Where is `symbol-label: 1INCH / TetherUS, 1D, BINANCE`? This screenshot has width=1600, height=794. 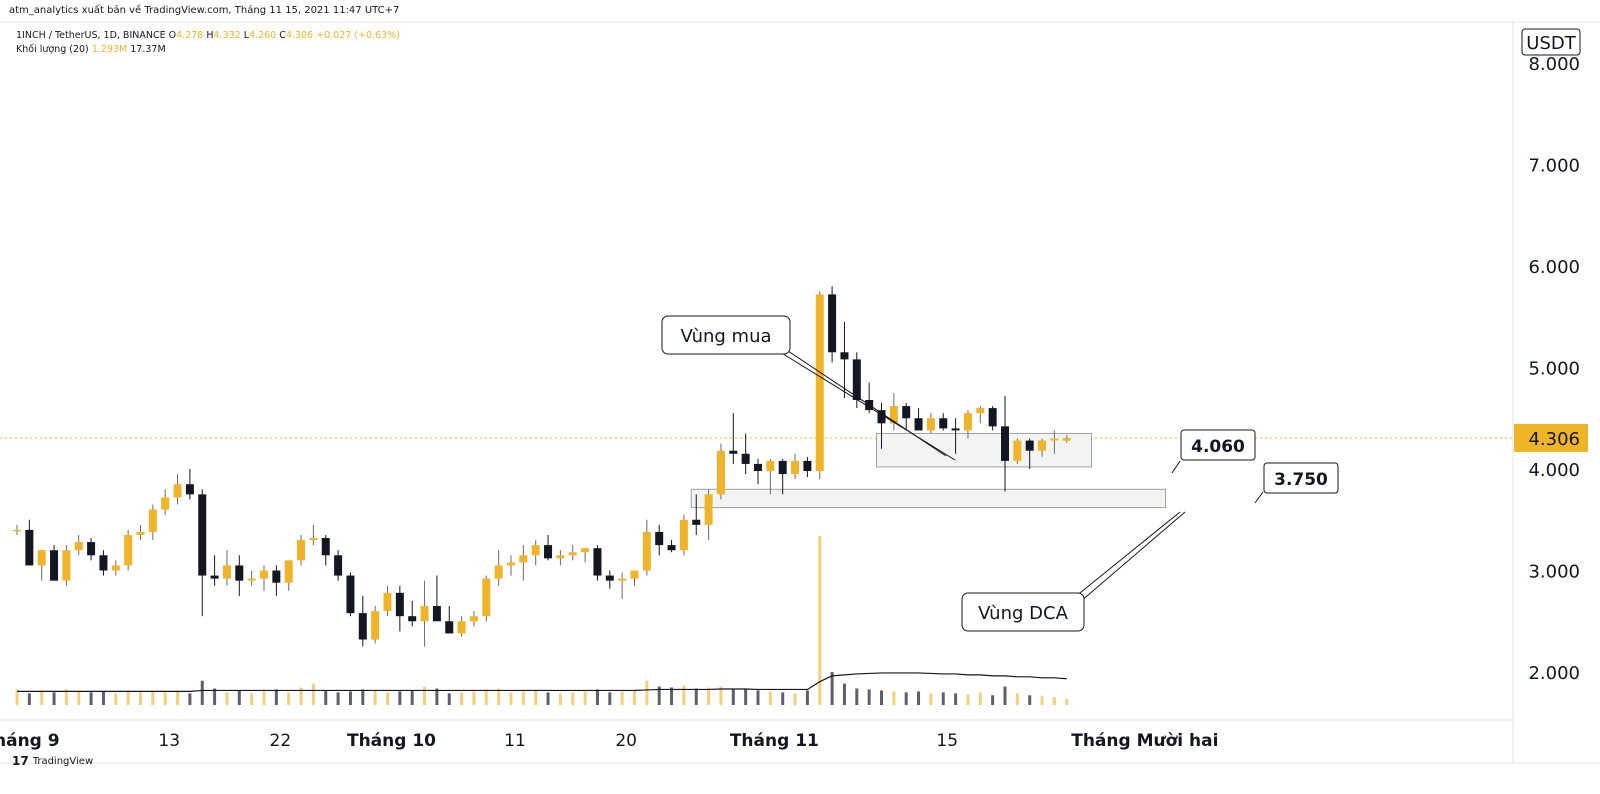
symbol-label: 1INCH / TetherUS, 1D, BINANCE is located at coordinates (91, 35).